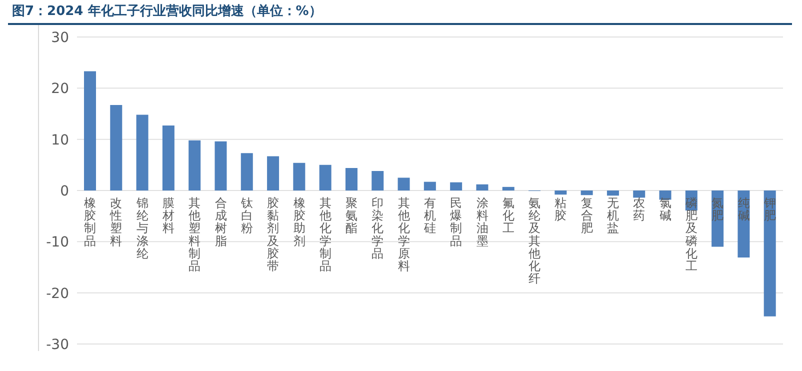  Describe the element at coordinates (769, 209) in the screenshot. I see `x-tick-label: 钾肥` at that location.